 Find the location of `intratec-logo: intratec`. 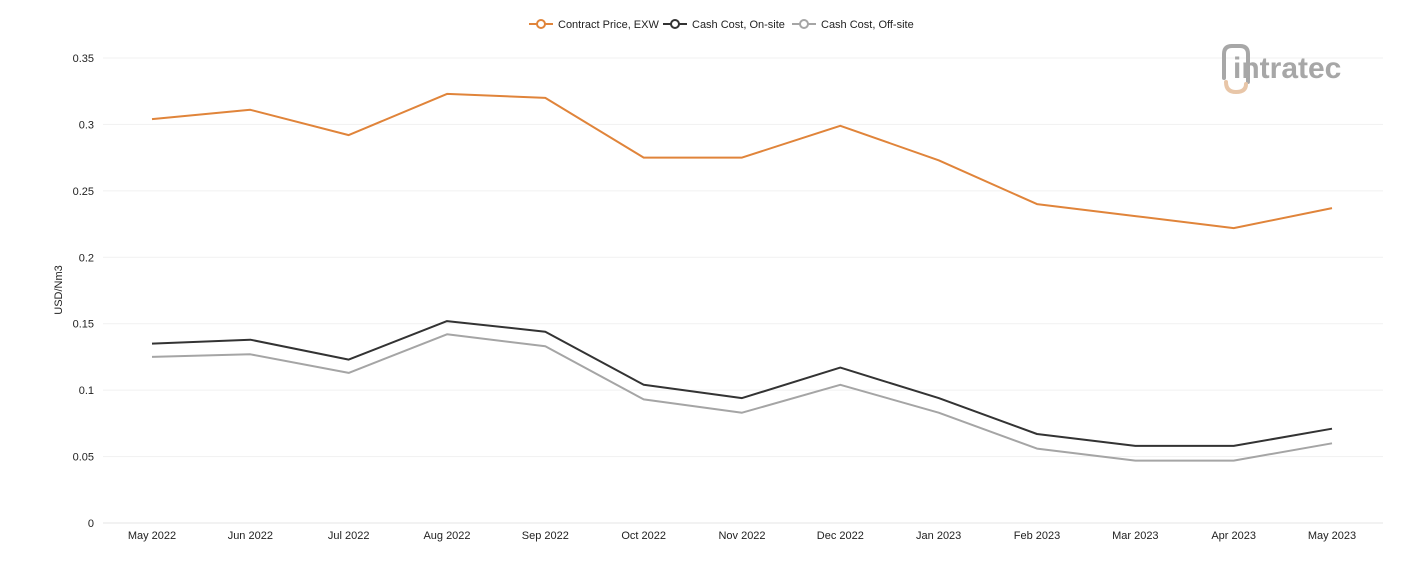

intratec-logo: intratec is located at coordinates (1281, 69).